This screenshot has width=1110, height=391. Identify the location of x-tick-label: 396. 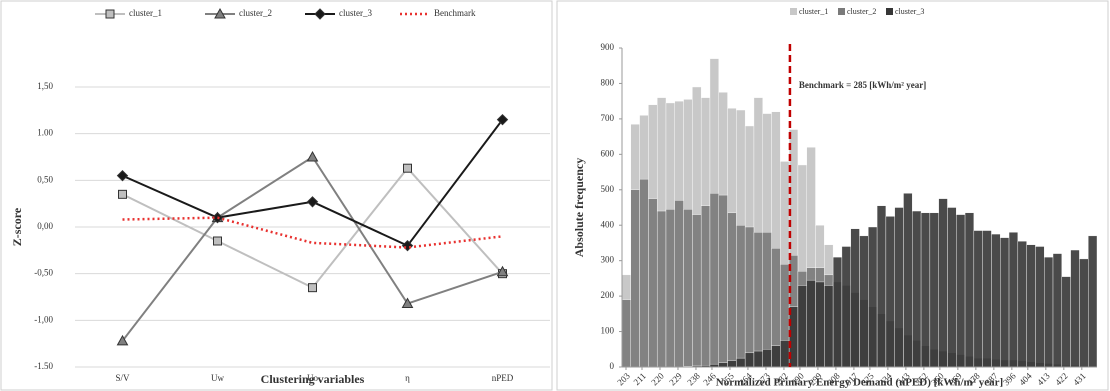
(1009, 378).